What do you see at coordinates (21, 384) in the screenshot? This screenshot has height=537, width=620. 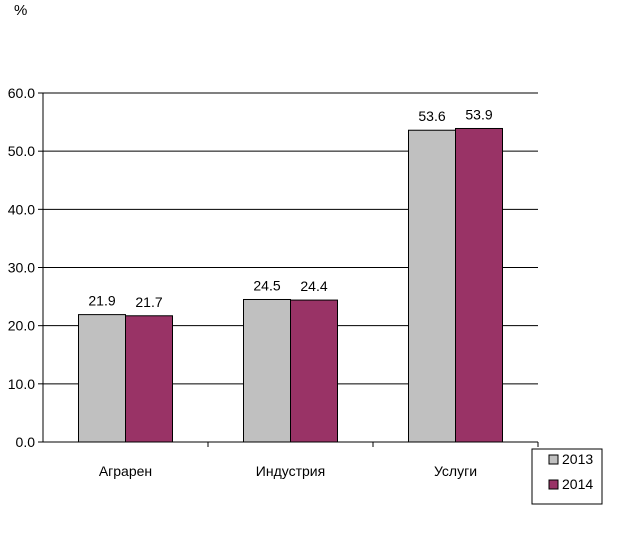 I see `y-tick-label: 10.0` at bounding box center [21, 384].